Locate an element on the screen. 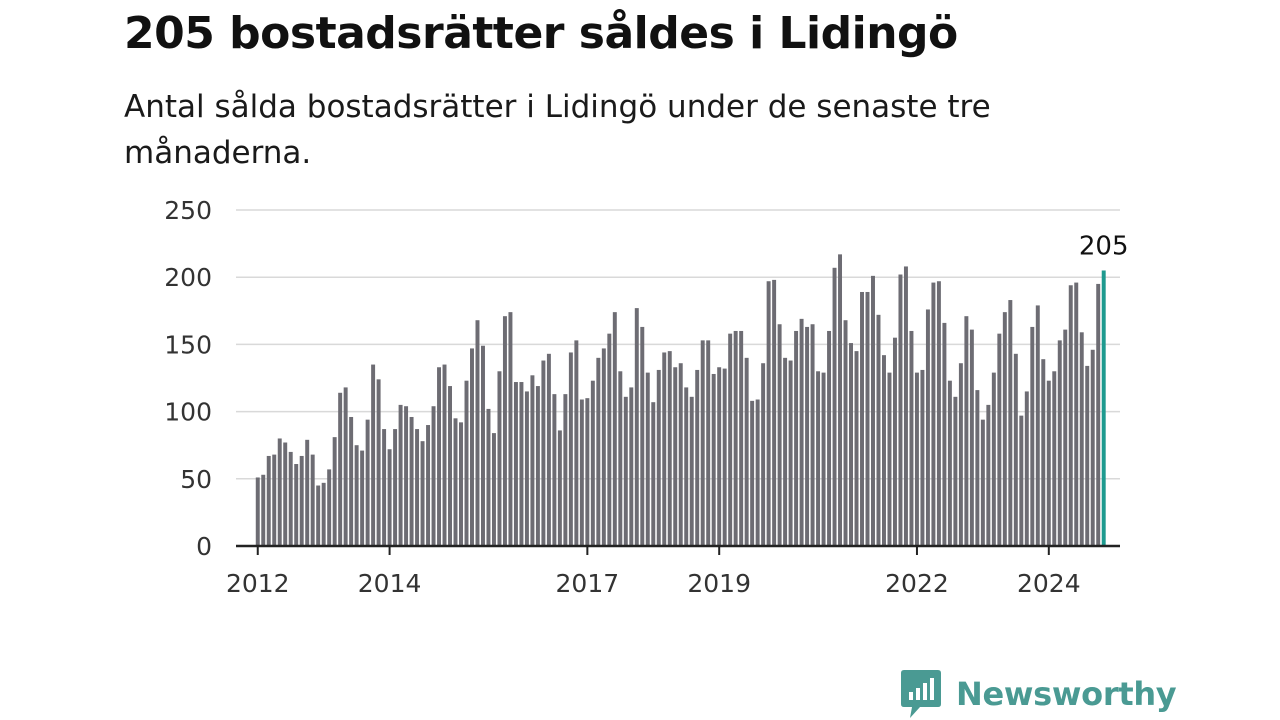  y-tick-label: 100 is located at coordinates (188, 412).